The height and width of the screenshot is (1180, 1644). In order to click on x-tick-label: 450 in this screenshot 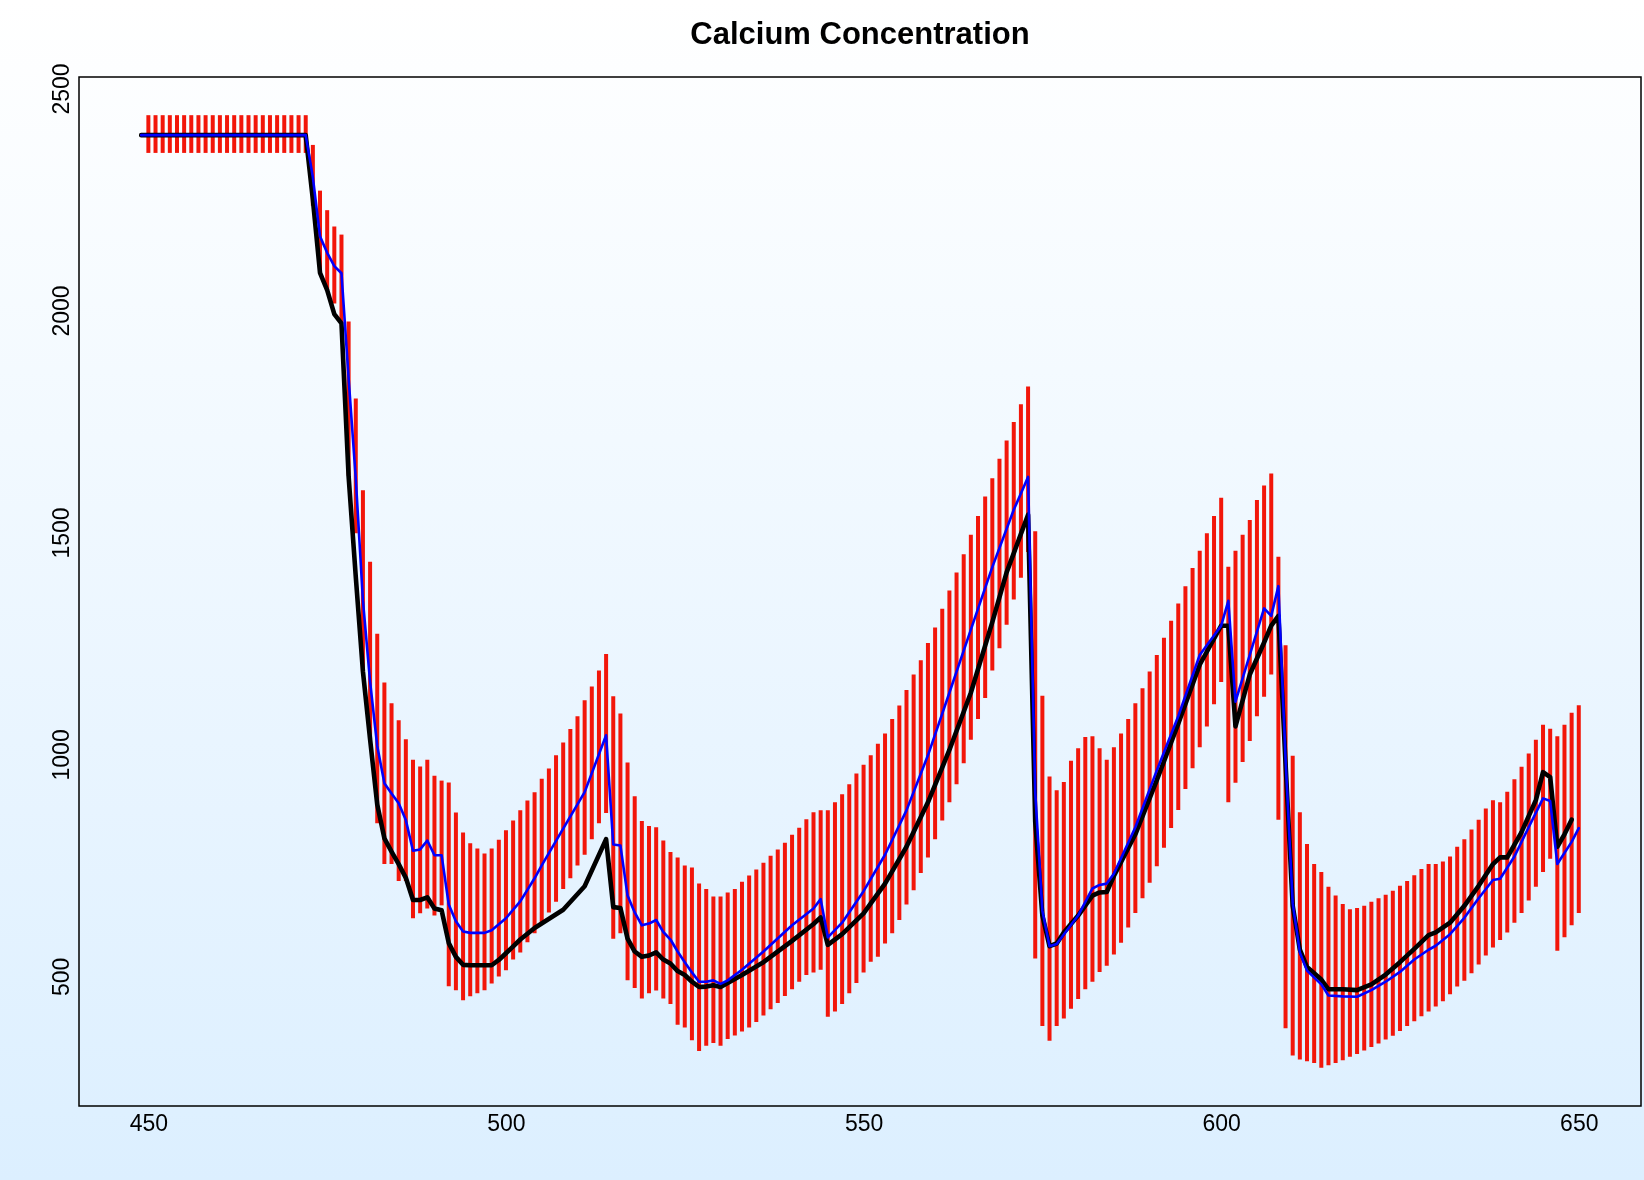, I will do `click(149, 1122)`.